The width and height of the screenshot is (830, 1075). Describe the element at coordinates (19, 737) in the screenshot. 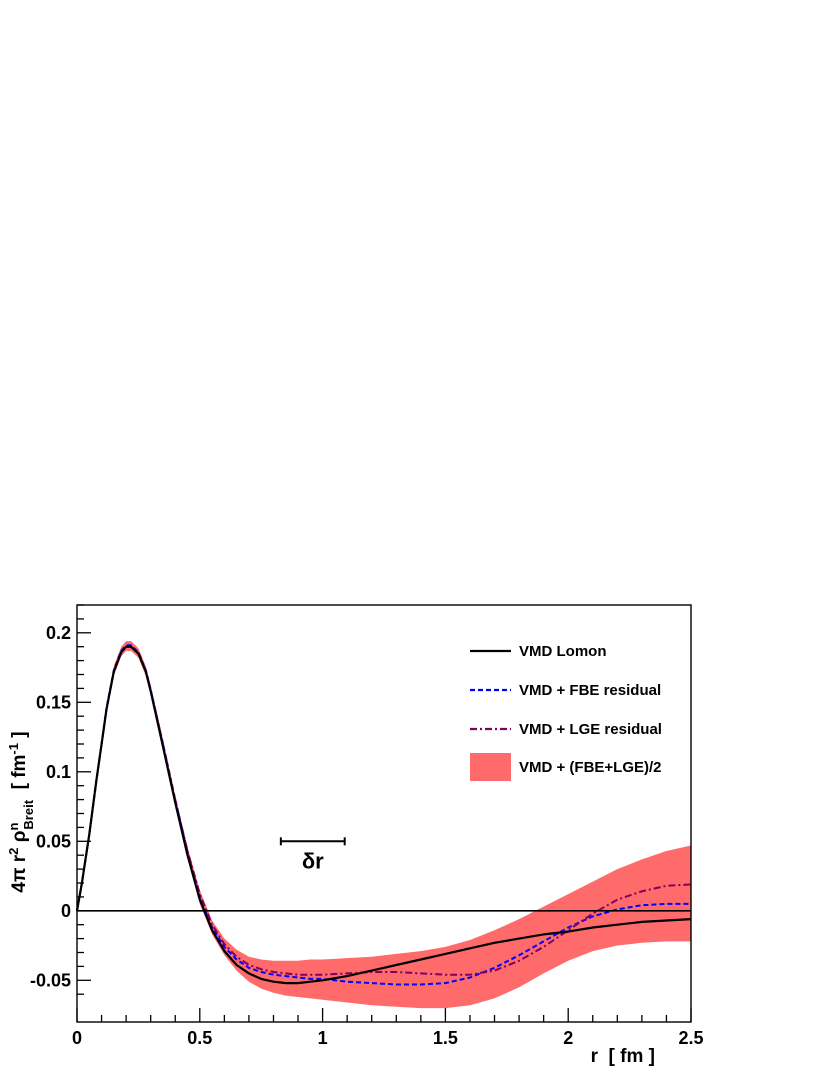

I see `y-label-unit-close: ]` at that location.